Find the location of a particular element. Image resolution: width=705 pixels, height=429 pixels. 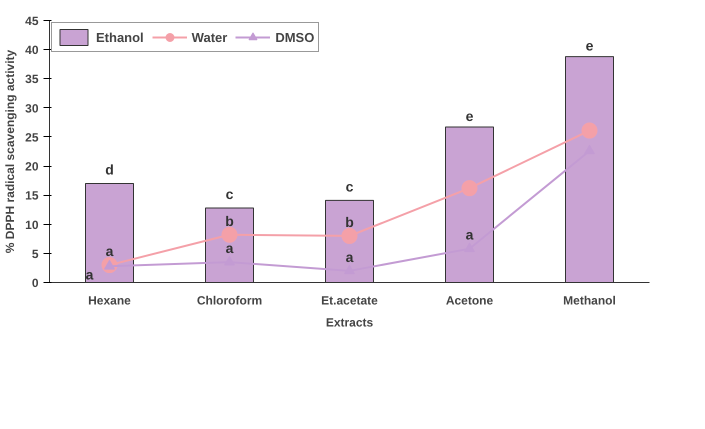

y-axis-title: % DPPH radical scavenging activity is located at coordinates (10, 151).